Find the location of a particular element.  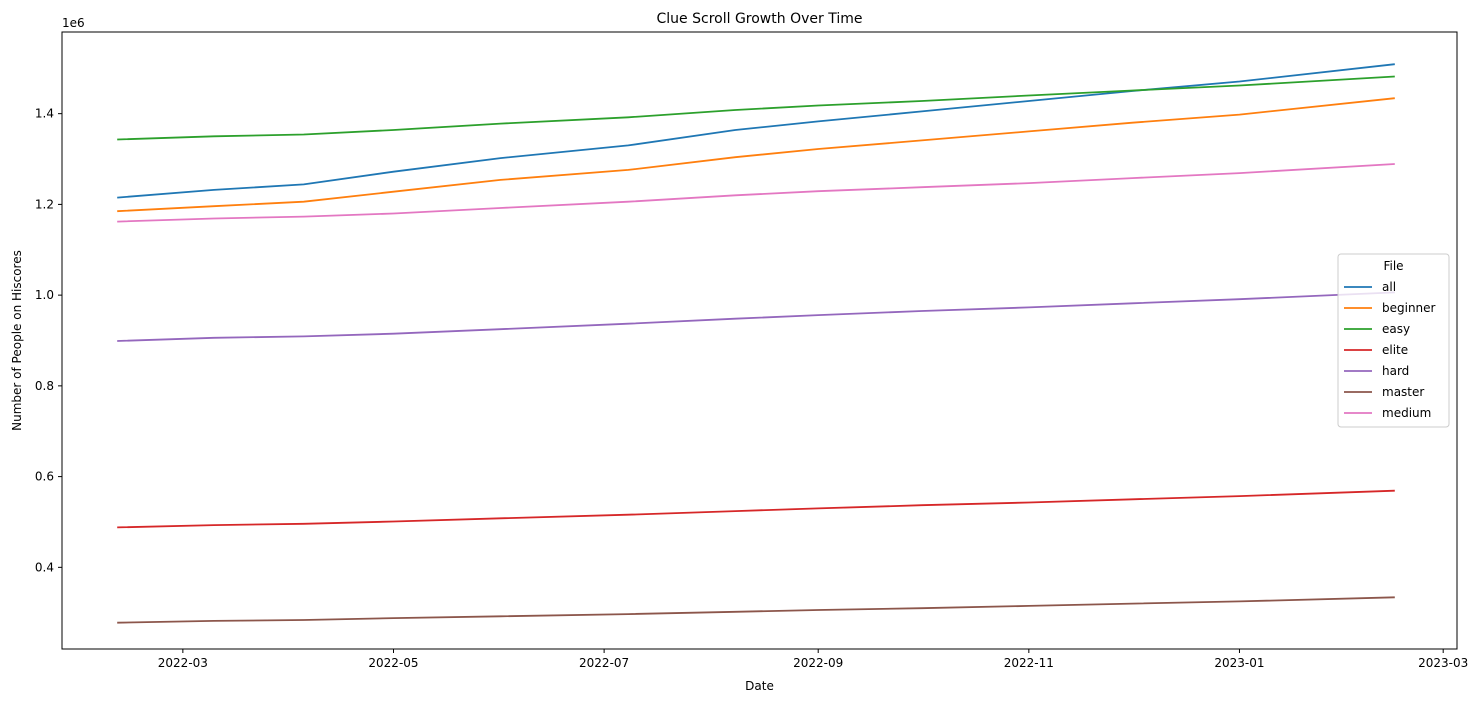

x-tick-label: 2023-03 is located at coordinates (1443, 663).